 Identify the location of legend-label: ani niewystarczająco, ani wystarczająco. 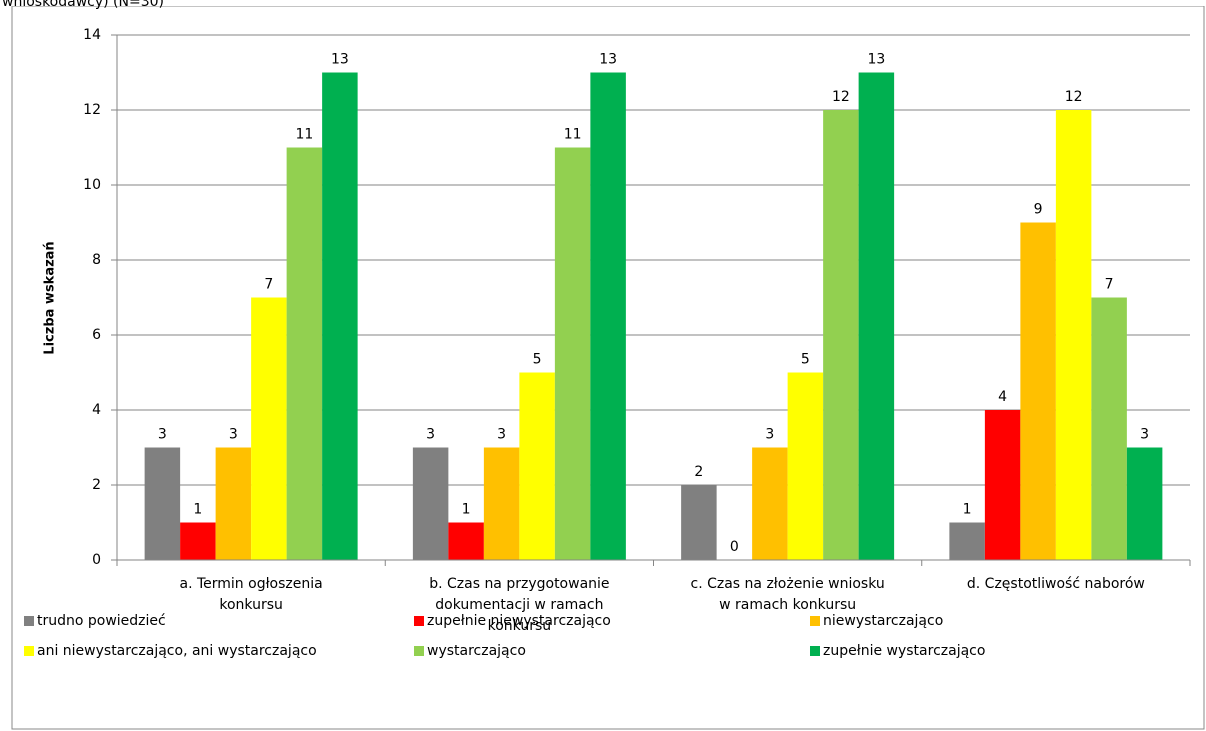
(177, 651).